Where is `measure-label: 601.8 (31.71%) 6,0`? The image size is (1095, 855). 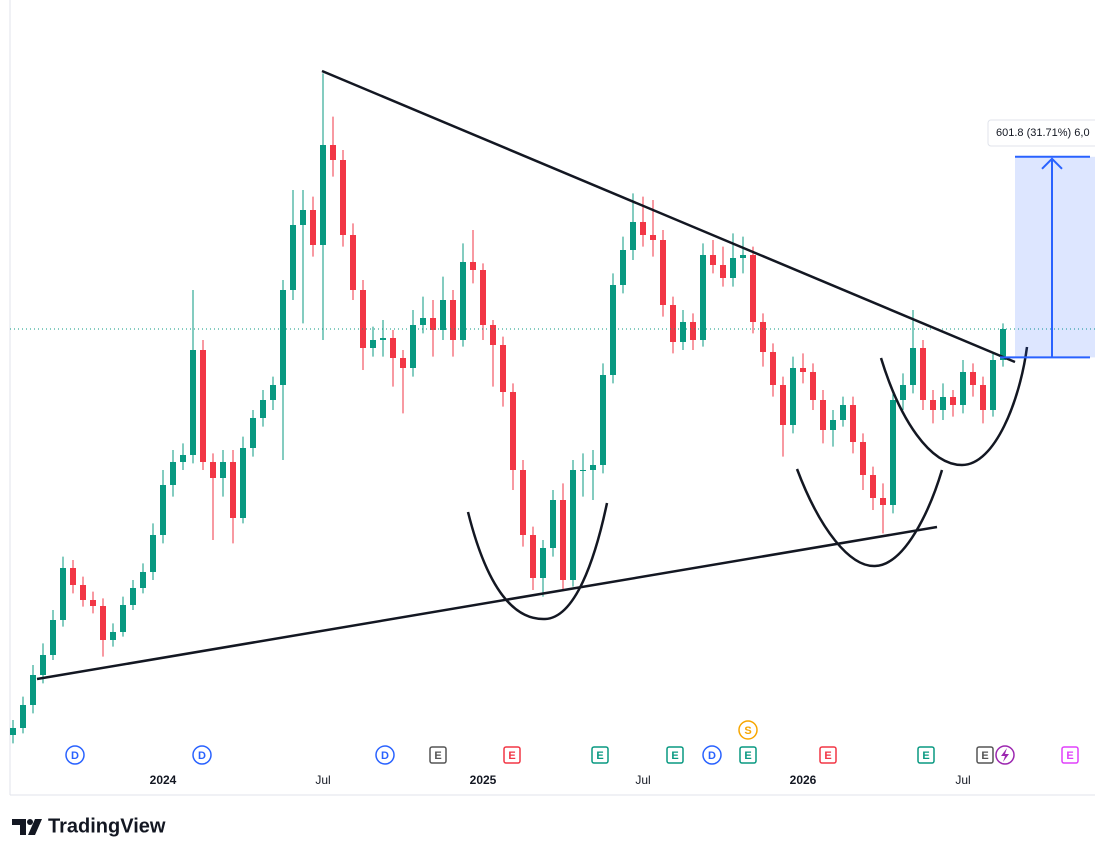 measure-label: 601.8 (31.71%) 6,0 is located at coordinates (1043, 133).